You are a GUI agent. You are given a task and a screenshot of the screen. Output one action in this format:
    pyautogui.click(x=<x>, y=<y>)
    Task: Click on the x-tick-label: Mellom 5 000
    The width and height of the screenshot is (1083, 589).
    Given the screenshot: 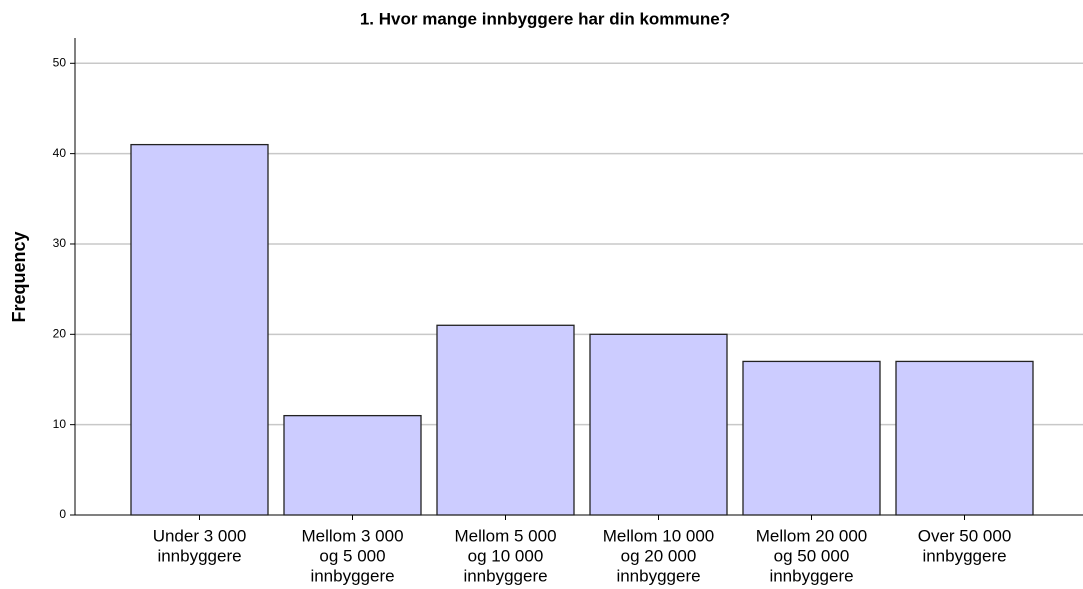 What is the action you would take?
    pyautogui.click(x=505, y=535)
    